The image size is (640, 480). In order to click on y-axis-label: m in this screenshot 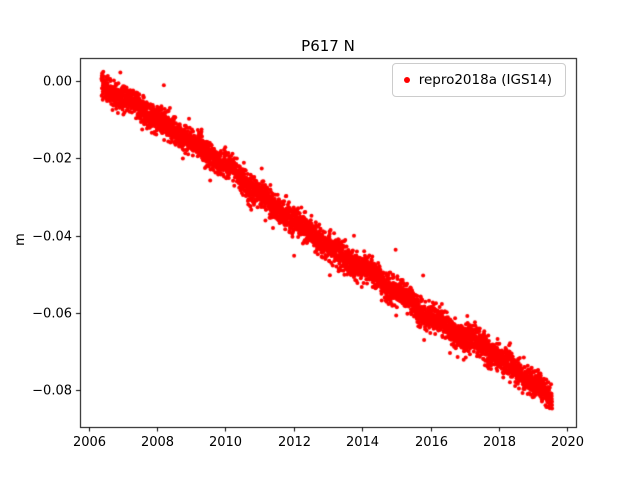, I will do `click(20, 239)`.